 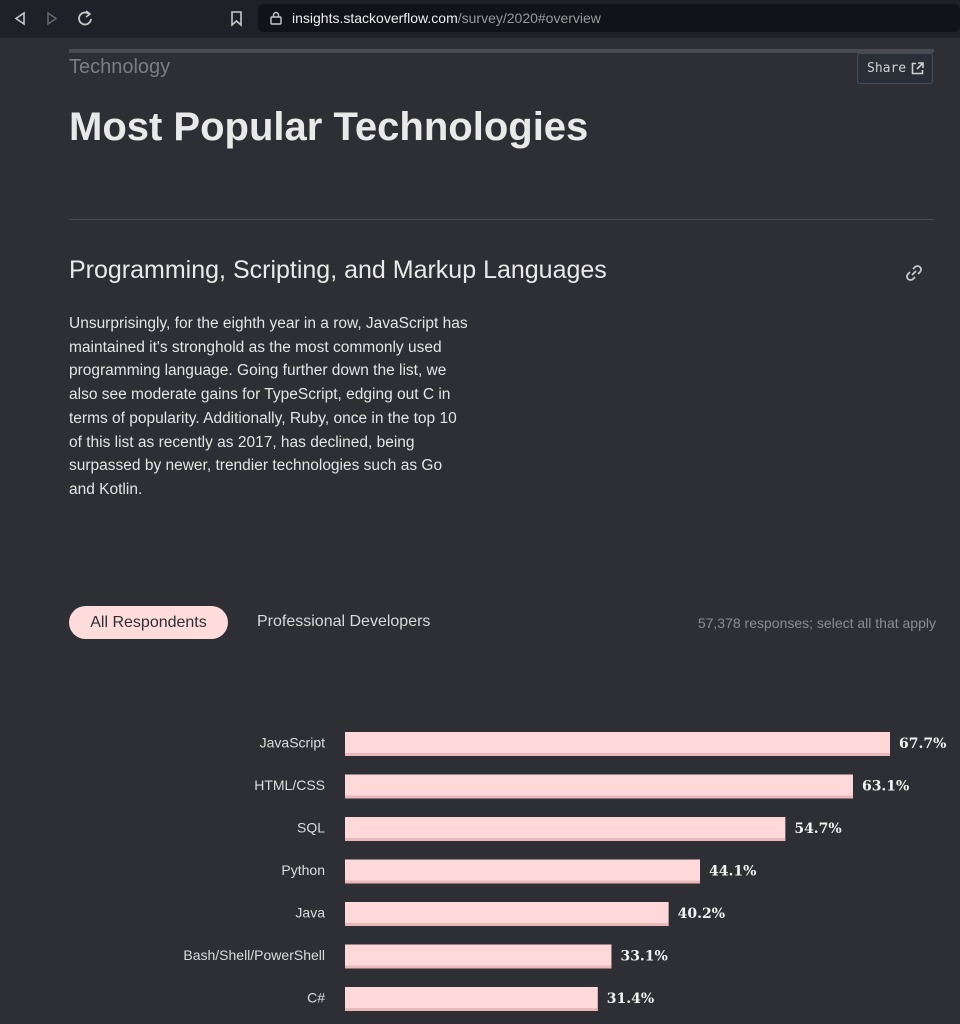 I want to click on value-label: 54.7%, so click(x=817, y=829).